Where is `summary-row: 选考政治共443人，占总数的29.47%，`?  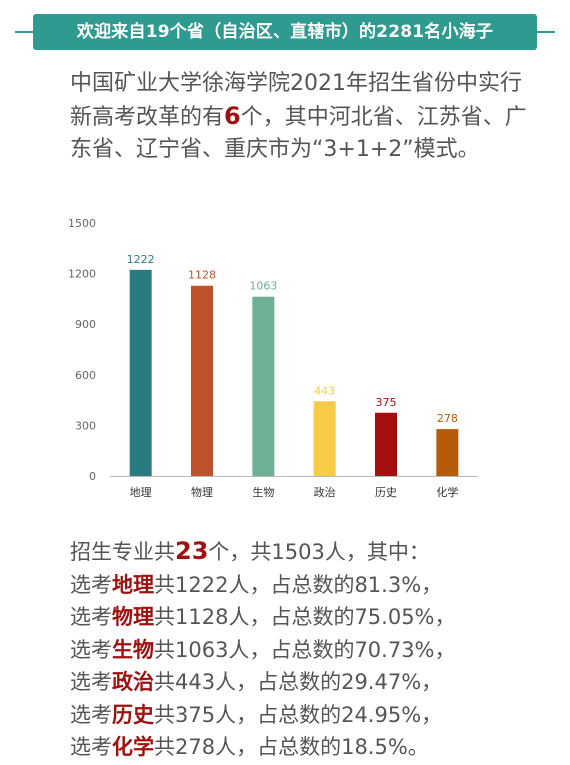
summary-row: 选考政治共443人，占总数的29.47%， is located at coordinates (310, 682).